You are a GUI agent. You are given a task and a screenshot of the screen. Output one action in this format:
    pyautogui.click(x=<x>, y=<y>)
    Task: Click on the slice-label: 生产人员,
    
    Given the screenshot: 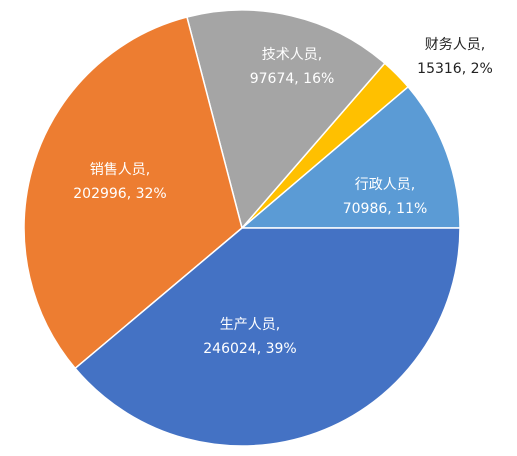 What is the action you would take?
    pyautogui.click(x=250, y=325)
    